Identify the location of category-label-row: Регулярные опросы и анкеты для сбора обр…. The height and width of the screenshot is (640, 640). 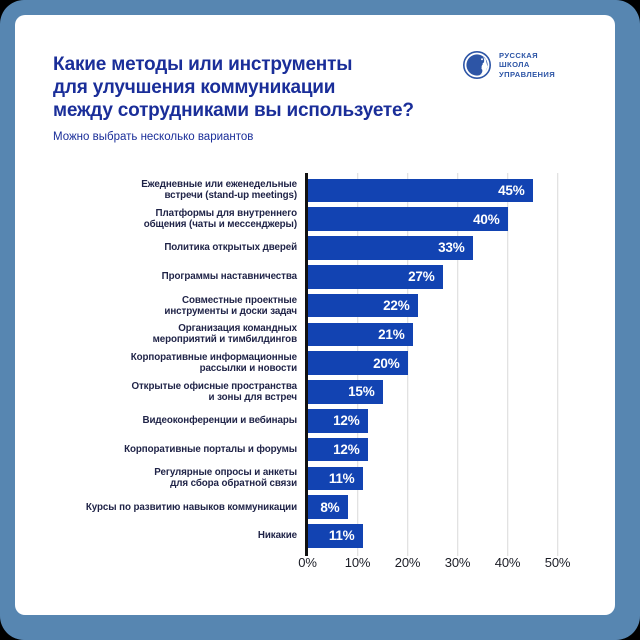
(178, 478).